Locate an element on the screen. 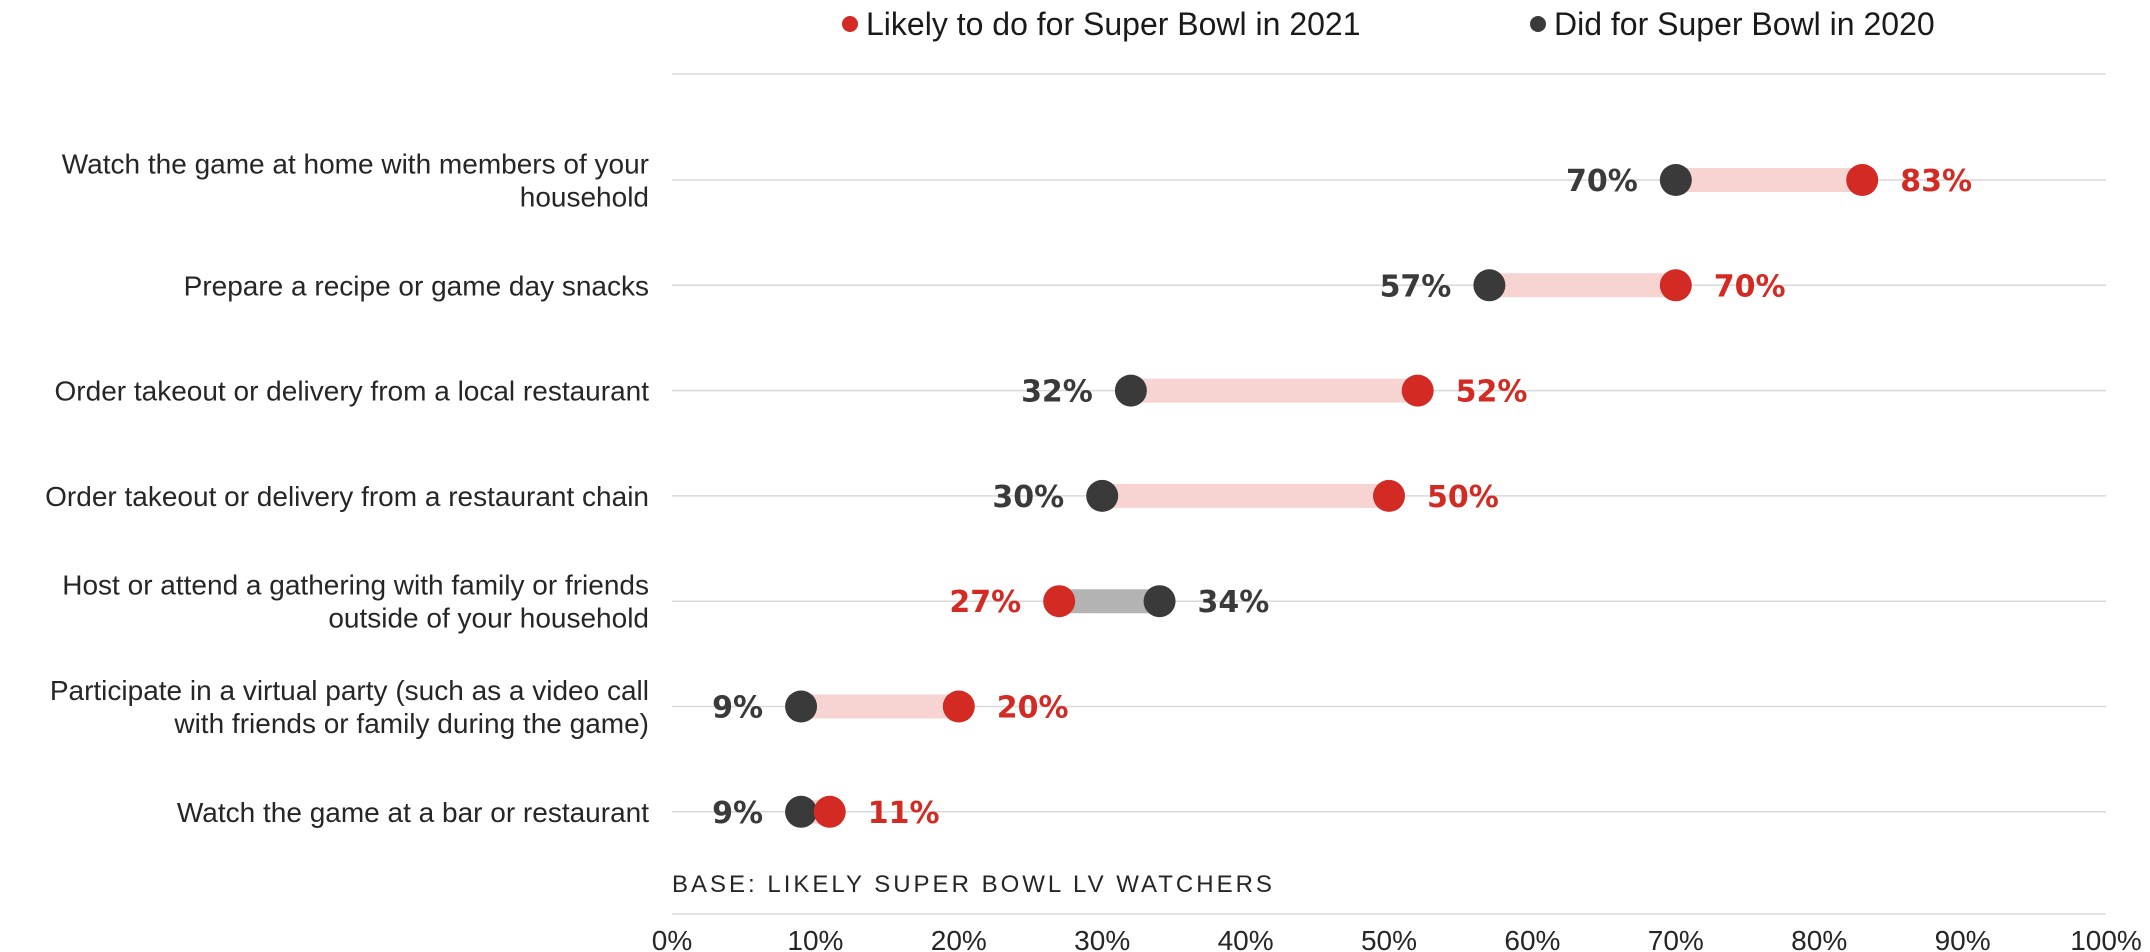 The image size is (2150, 952). value-label-2020: 57% is located at coordinates (1416, 286).